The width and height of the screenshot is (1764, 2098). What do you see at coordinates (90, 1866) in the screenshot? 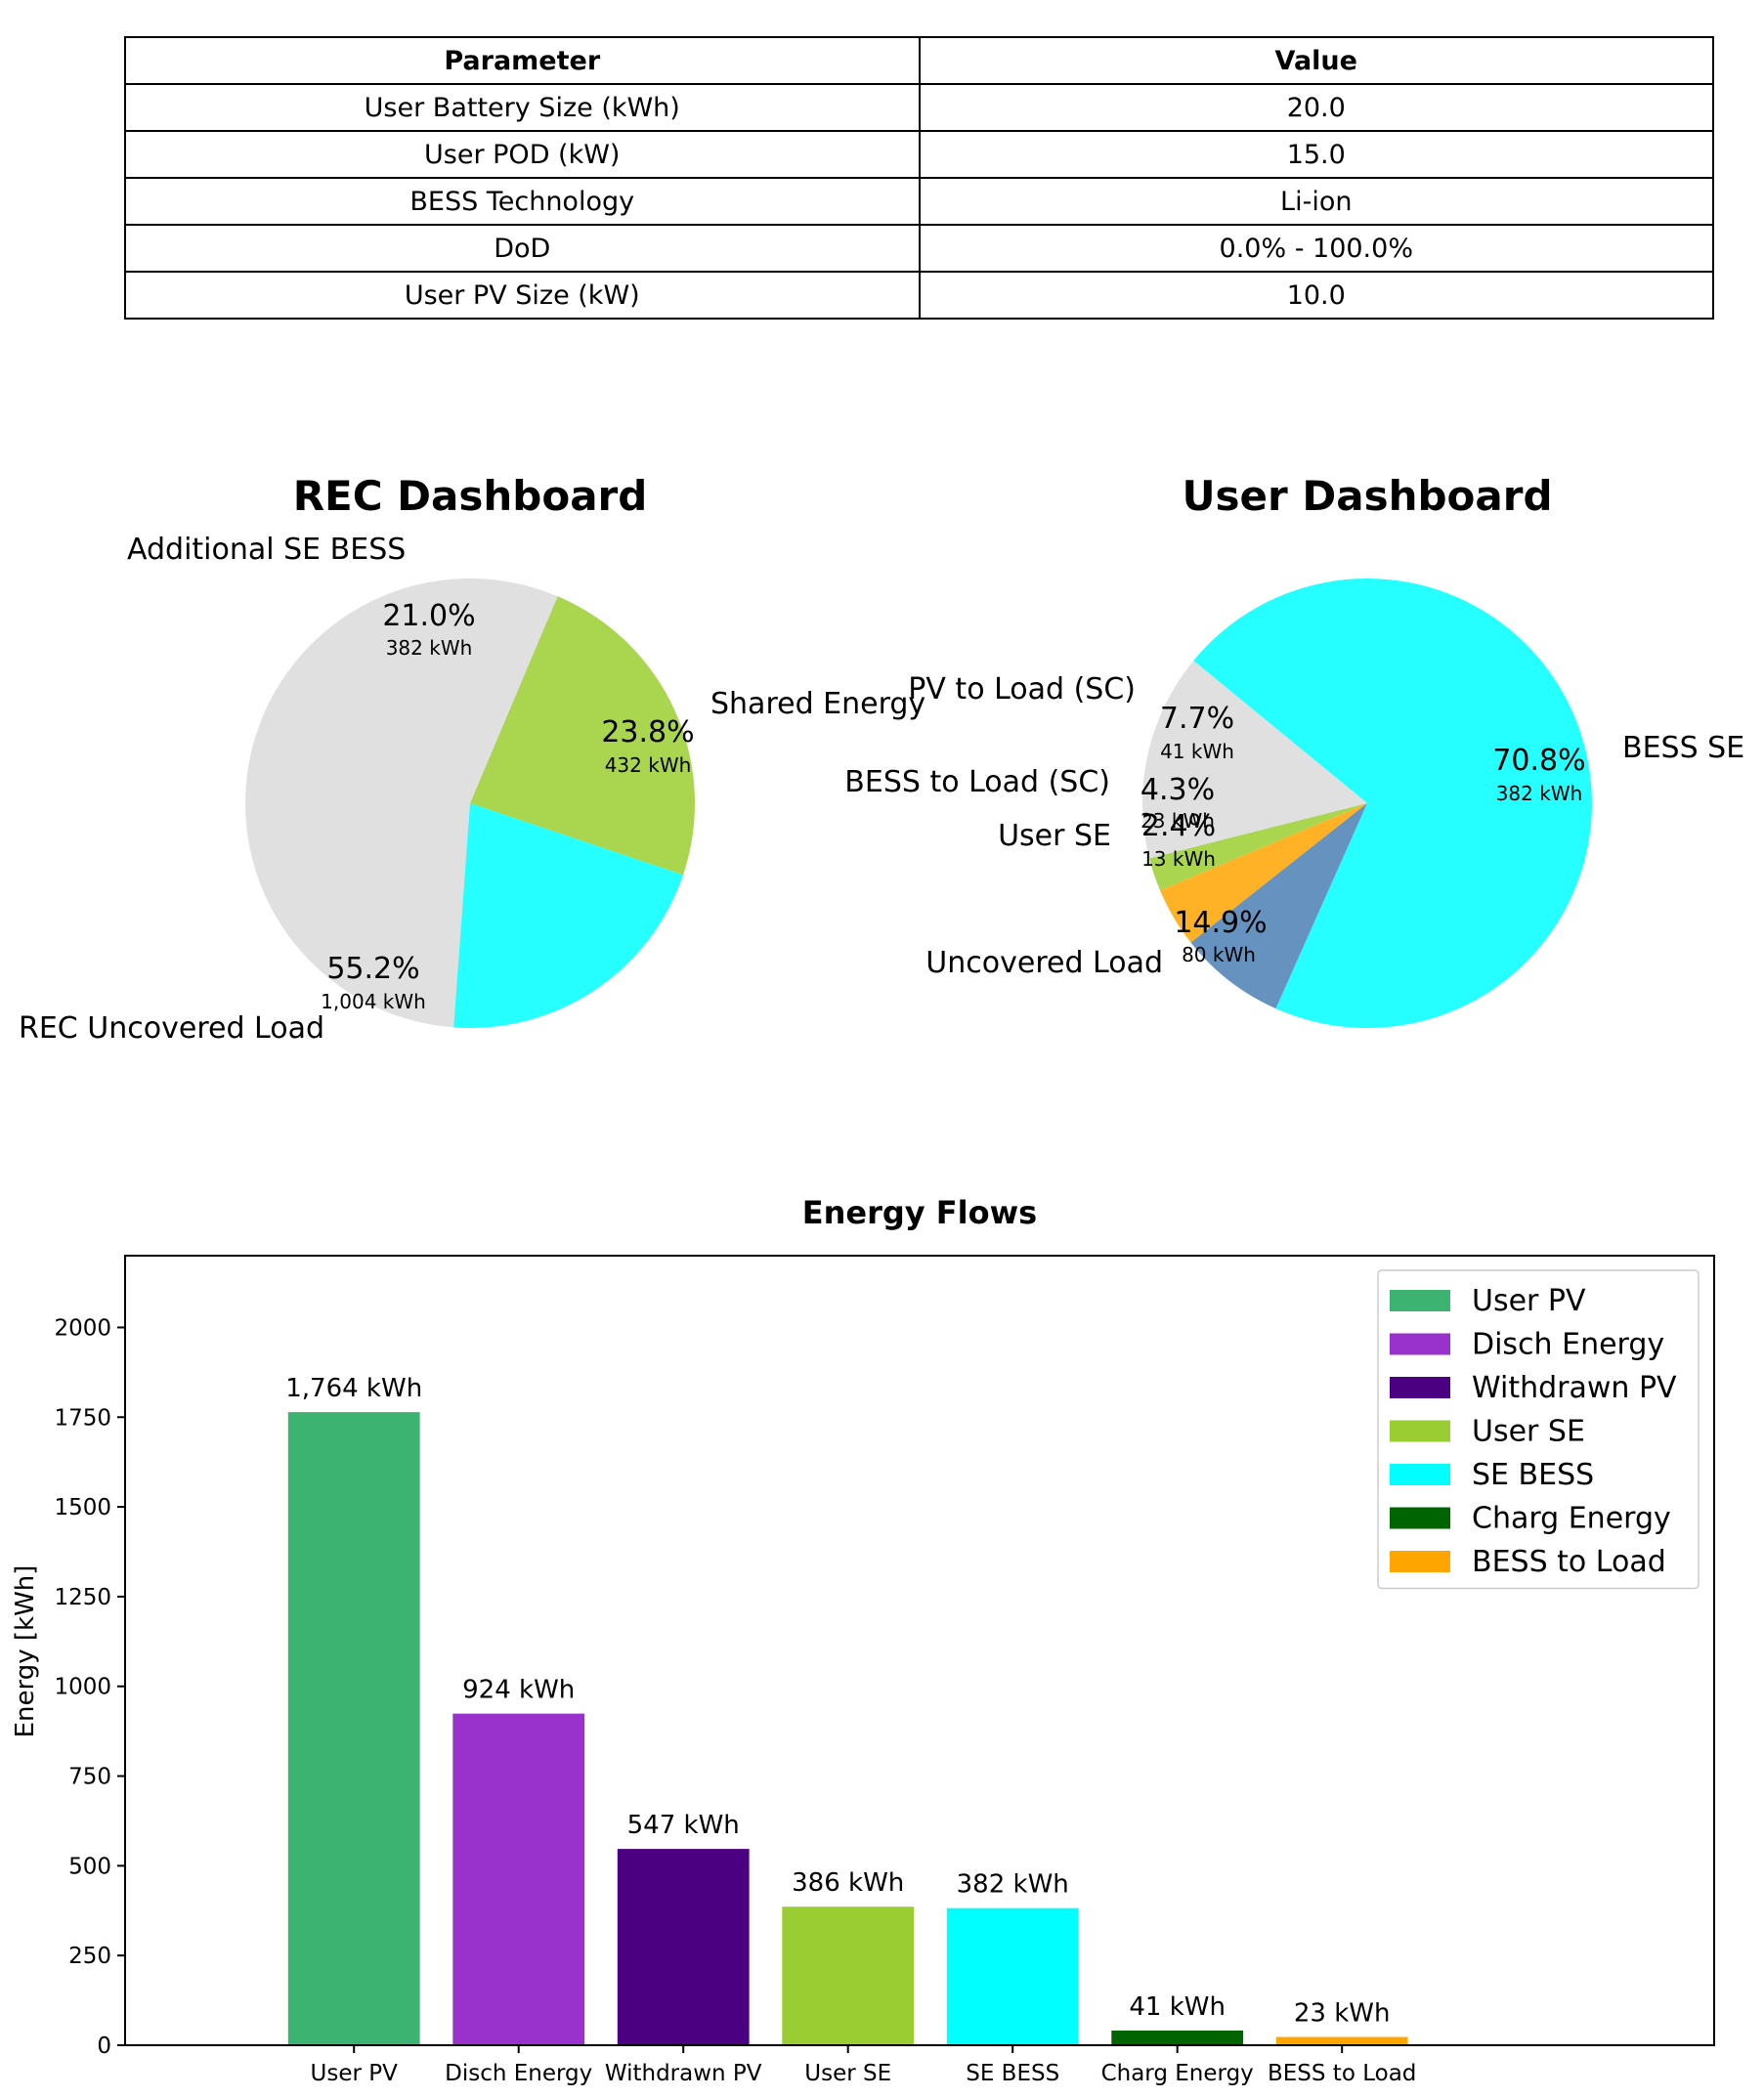
I see `y-tick-label: 500` at bounding box center [90, 1866].